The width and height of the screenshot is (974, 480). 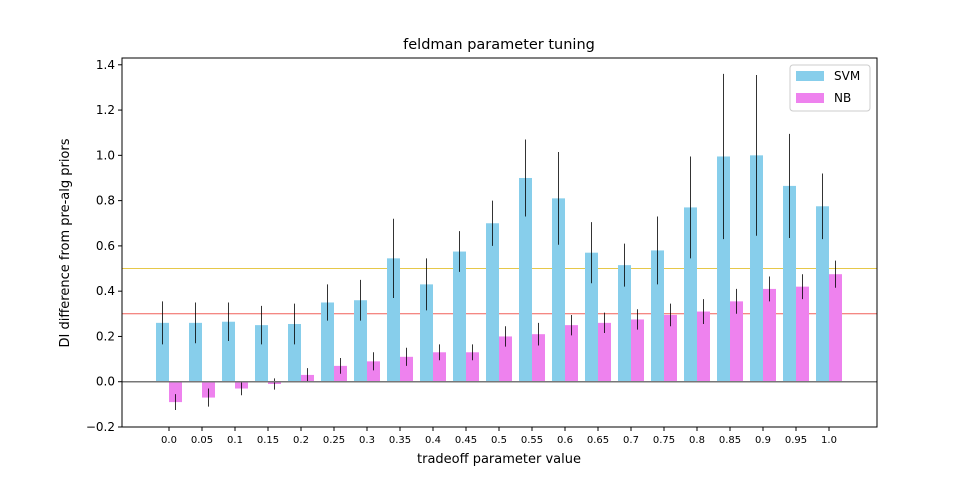 I want to click on y-axis-label: DI difference from pre-alg priors, so click(x=65, y=242).